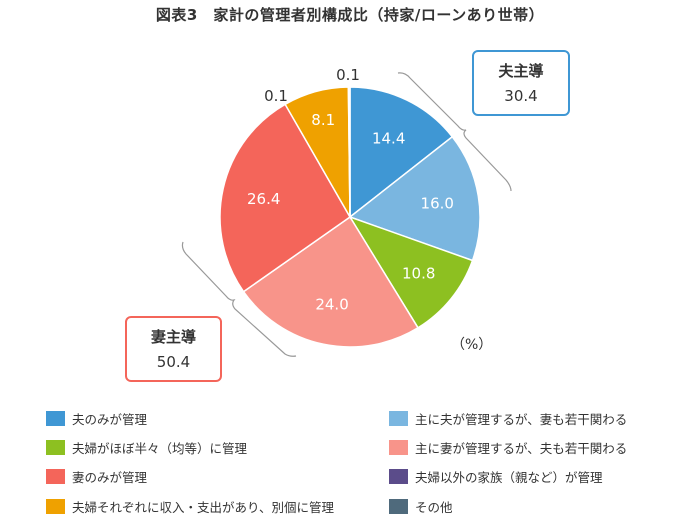 This screenshot has height=522, width=700. What do you see at coordinates (434, 507) in the screenshot?
I see `legend-label: その他` at bounding box center [434, 507].